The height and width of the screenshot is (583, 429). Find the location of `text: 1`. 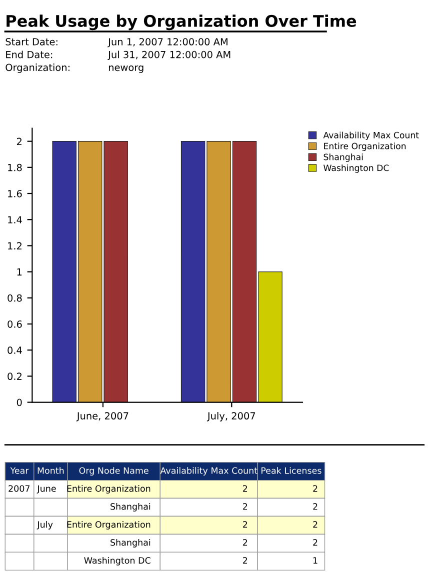

text: 1 is located at coordinates (315, 560).